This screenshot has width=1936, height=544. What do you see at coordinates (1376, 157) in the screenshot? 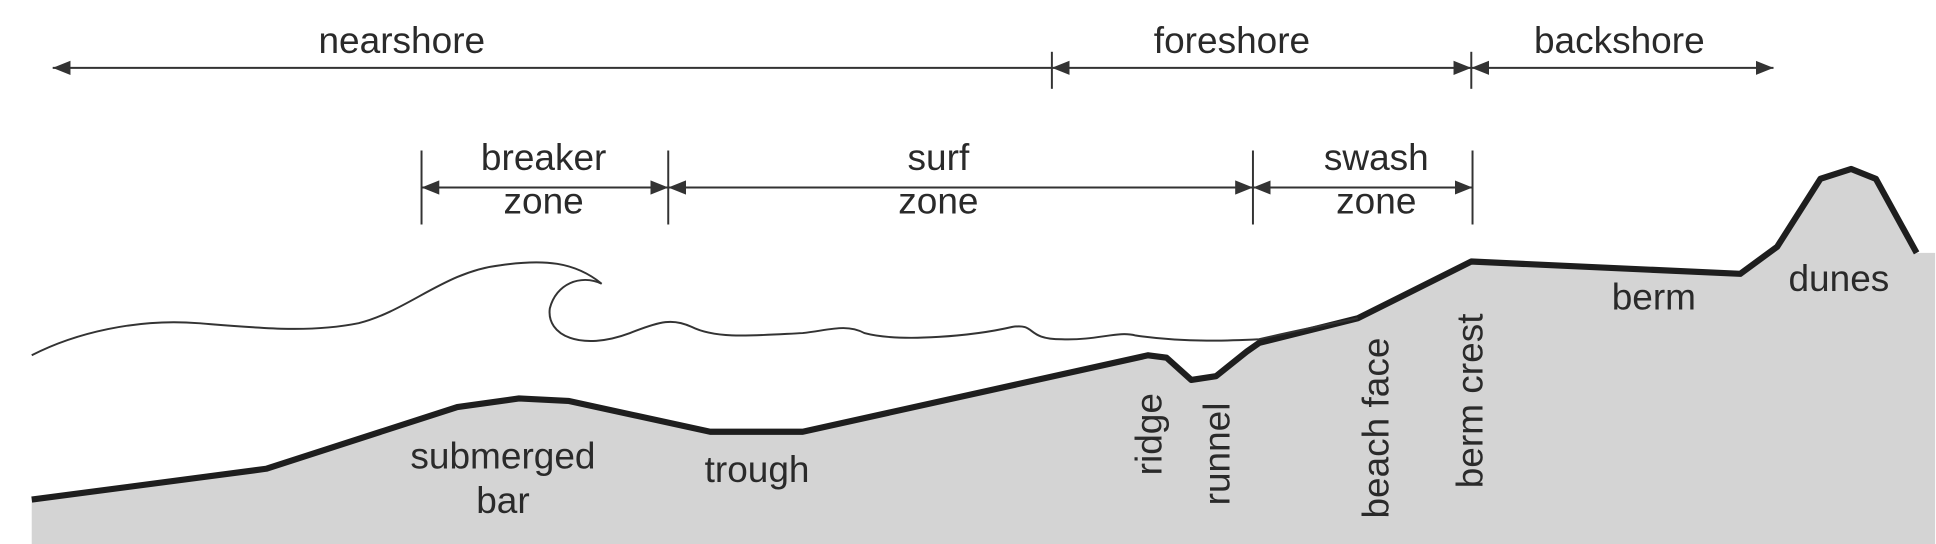
I see `subzone-label: swash` at bounding box center [1376, 157].